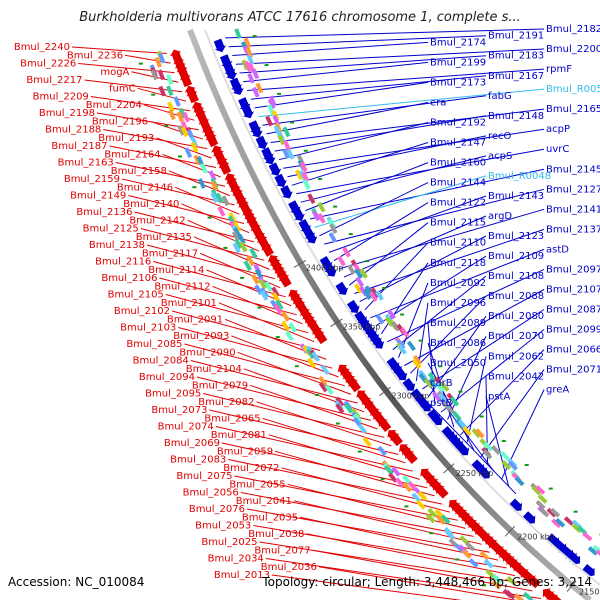 The height and width of the screenshot is (600, 600). I want to click on gene-label-reverse: Bmul_2038, so click(276, 534).